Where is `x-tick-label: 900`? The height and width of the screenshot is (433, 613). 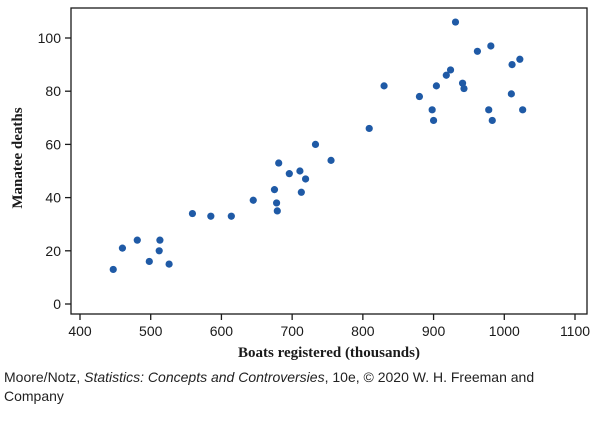
x-tick-label: 900 is located at coordinates (434, 331).